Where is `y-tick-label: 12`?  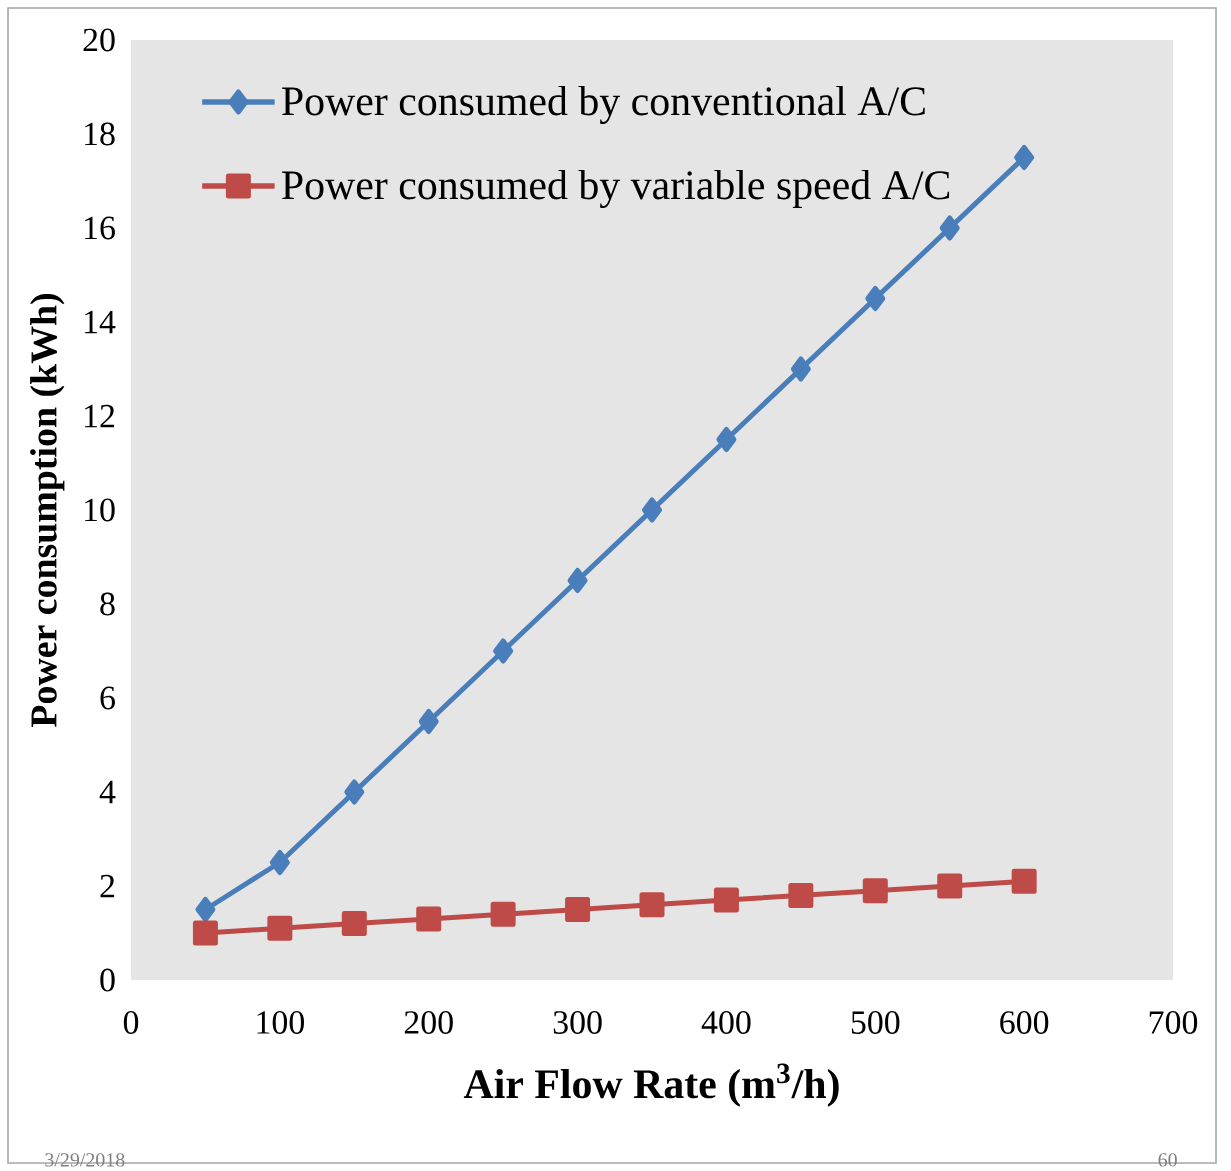 y-tick-label: 12 is located at coordinates (100, 416).